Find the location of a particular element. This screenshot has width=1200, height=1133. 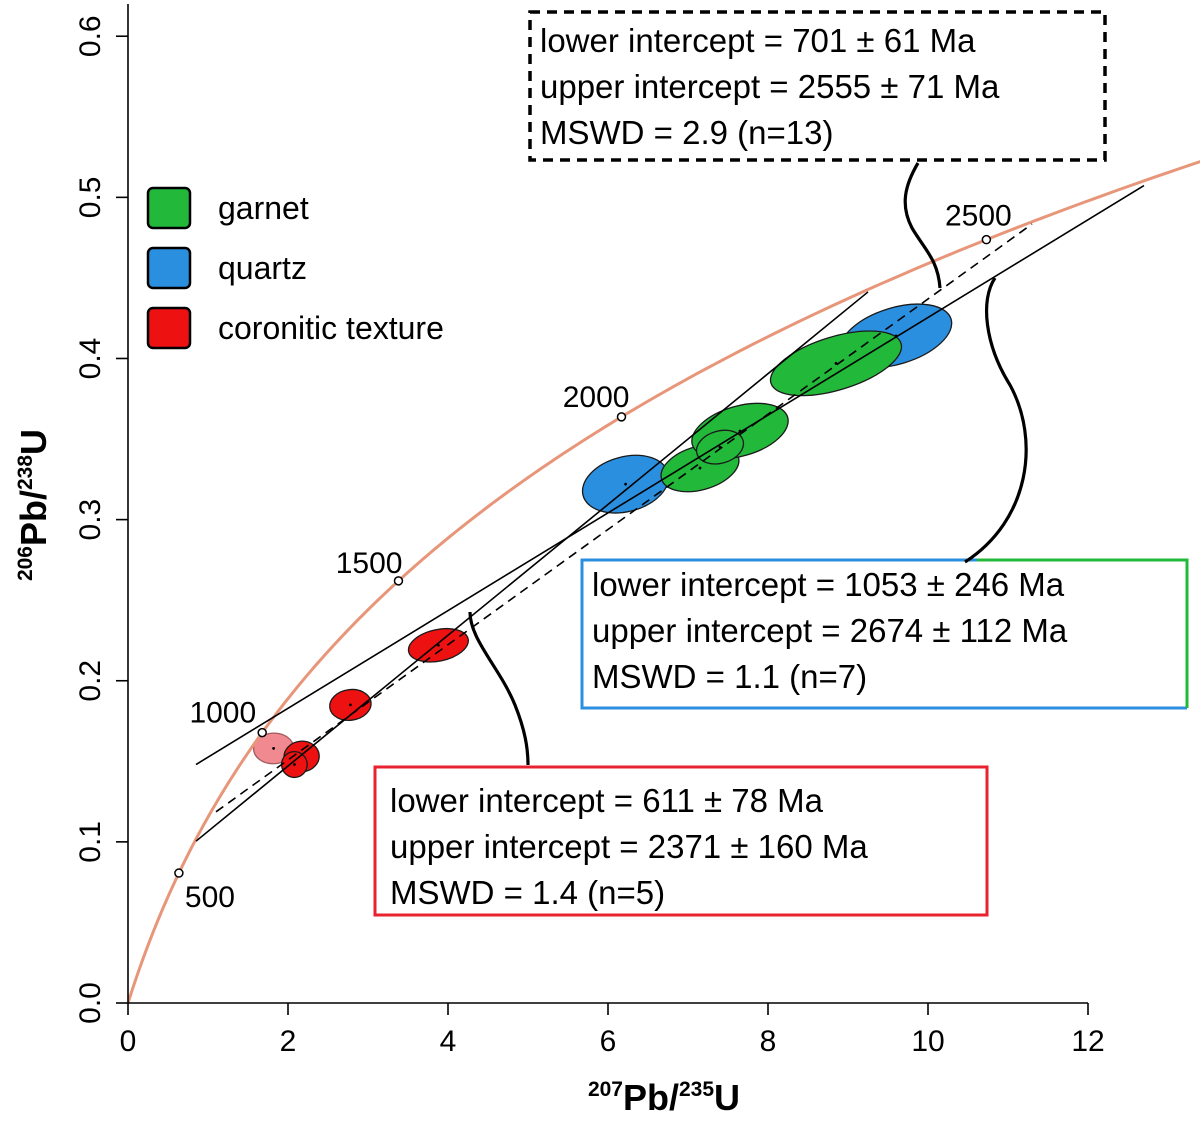

x-tick-label-8: 8 is located at coordinates (768, 1041).